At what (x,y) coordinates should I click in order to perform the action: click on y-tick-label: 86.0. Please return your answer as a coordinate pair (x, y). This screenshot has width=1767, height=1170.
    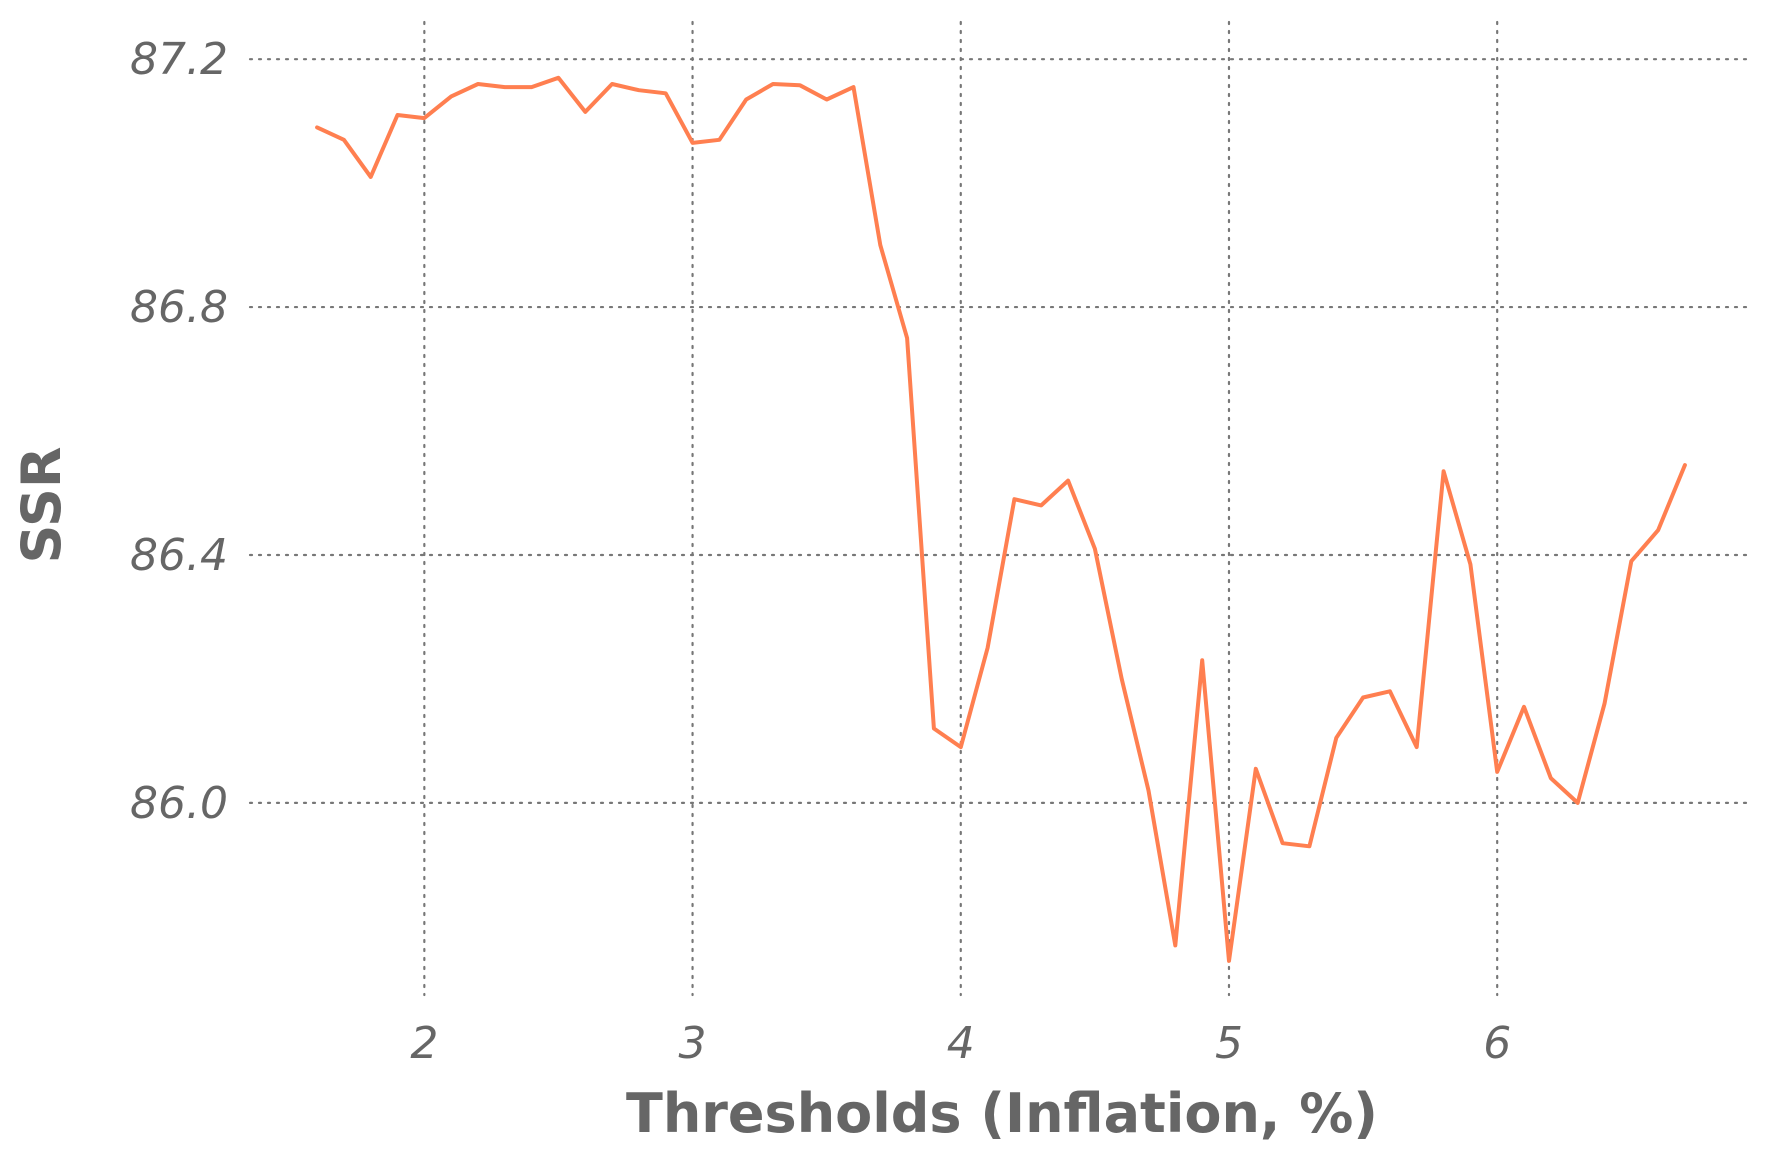
    Looking at the image, I should click on (179, 803).